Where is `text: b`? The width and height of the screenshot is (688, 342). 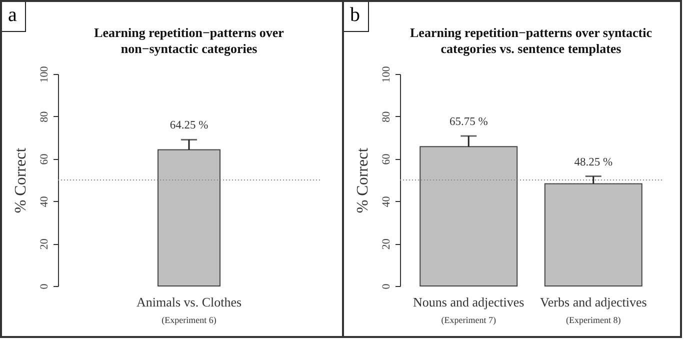
text: b is located at coordinates (356, 17).